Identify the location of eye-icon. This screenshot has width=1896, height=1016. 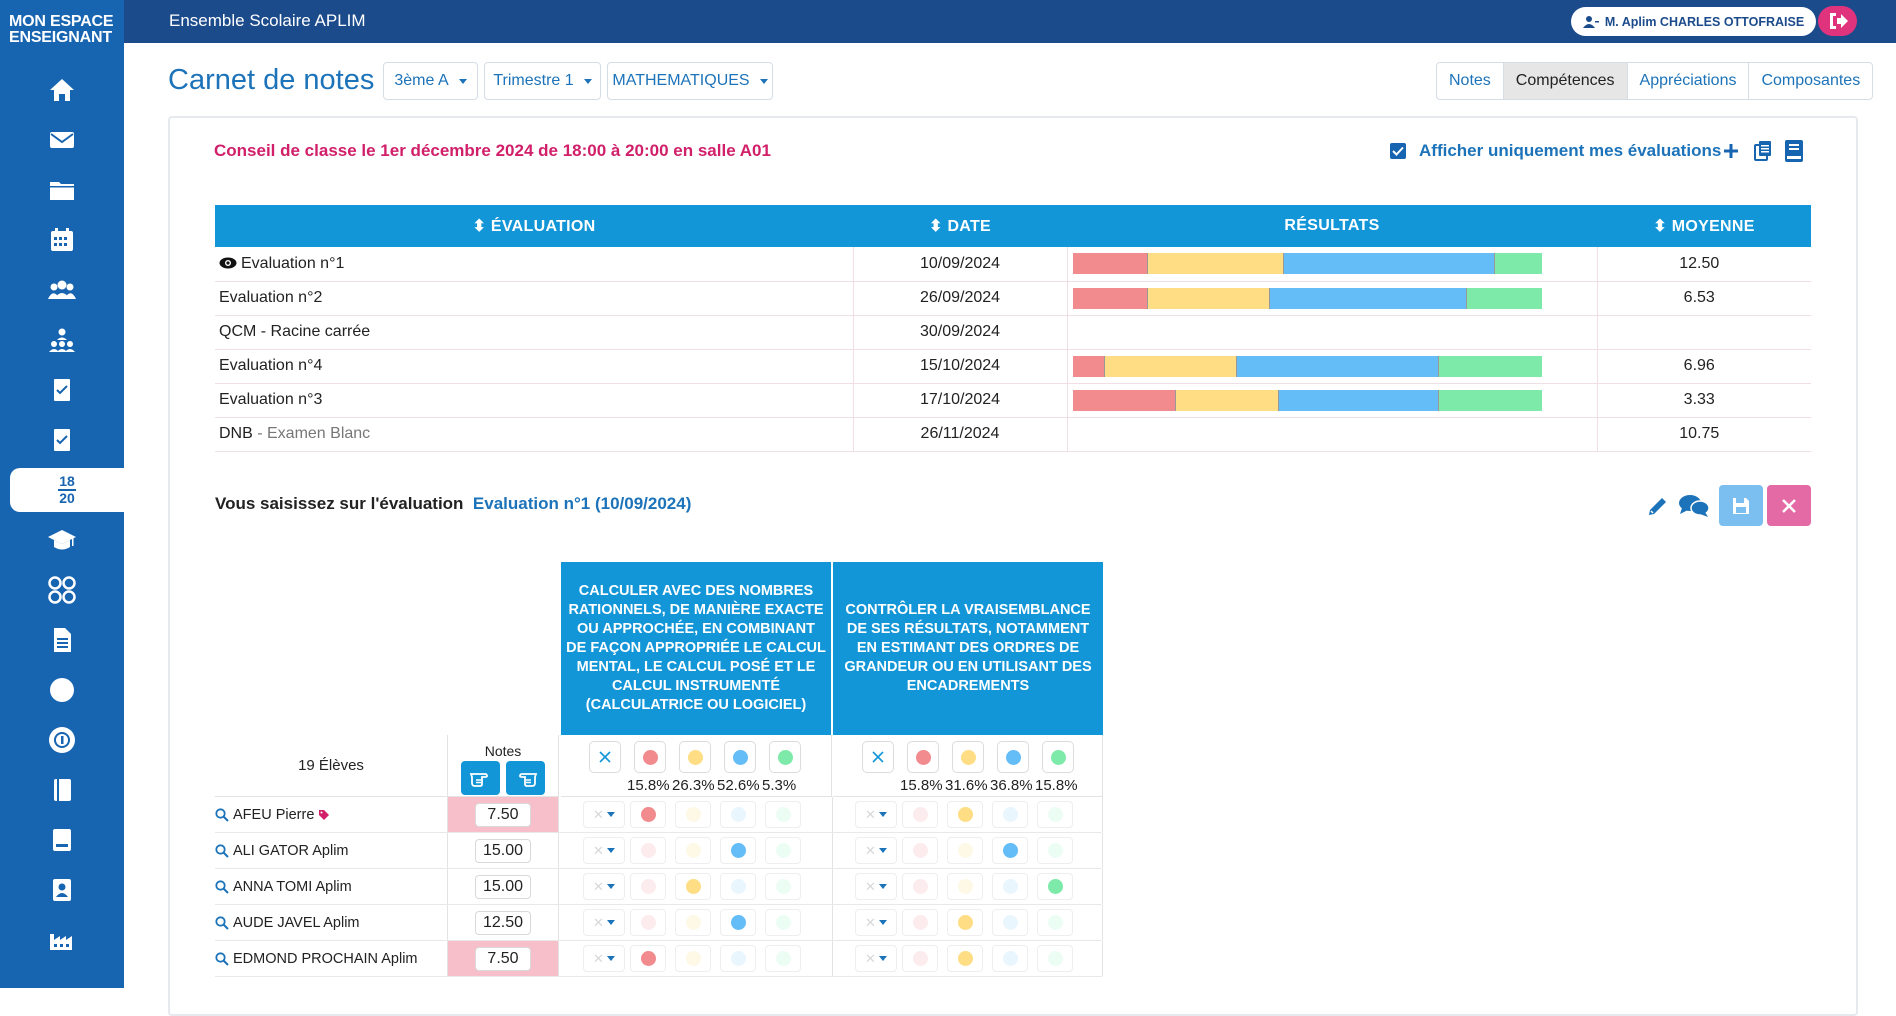
(228, 263).